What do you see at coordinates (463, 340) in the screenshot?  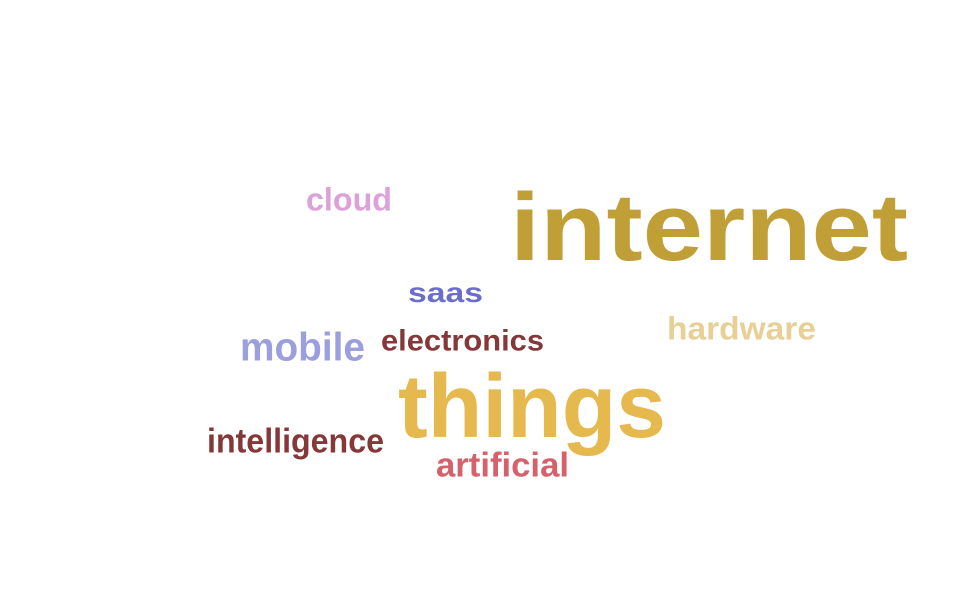 I see `word-electronics: electronics` at bounding box center [463, 340].